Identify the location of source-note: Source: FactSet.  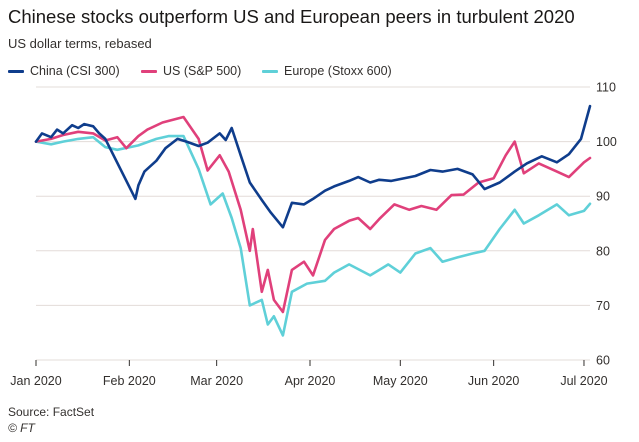
(51, 412).